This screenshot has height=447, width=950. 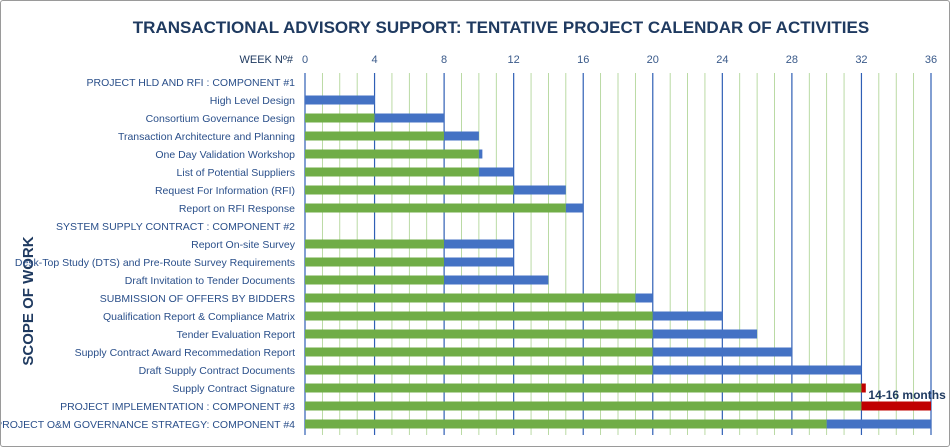 I want to click on category-label: Report On-site Survey, so click(x=243, y=245).